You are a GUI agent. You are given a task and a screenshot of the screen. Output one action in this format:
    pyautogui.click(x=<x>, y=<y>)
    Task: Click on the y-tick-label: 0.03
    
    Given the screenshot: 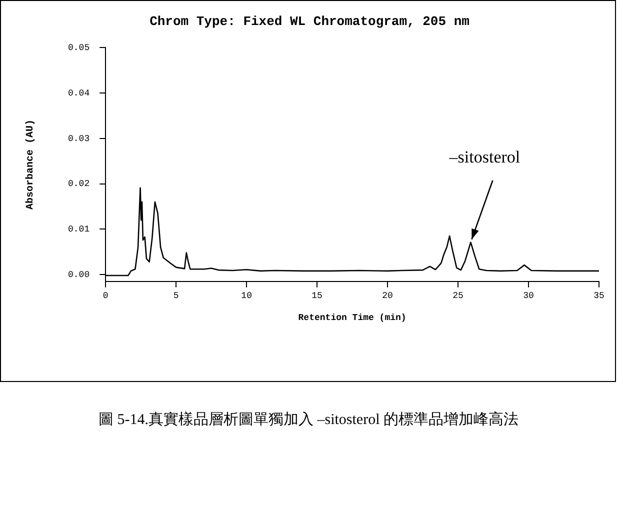 What is the action you would take?
    pyautogui.click(x=79, y=139)
    